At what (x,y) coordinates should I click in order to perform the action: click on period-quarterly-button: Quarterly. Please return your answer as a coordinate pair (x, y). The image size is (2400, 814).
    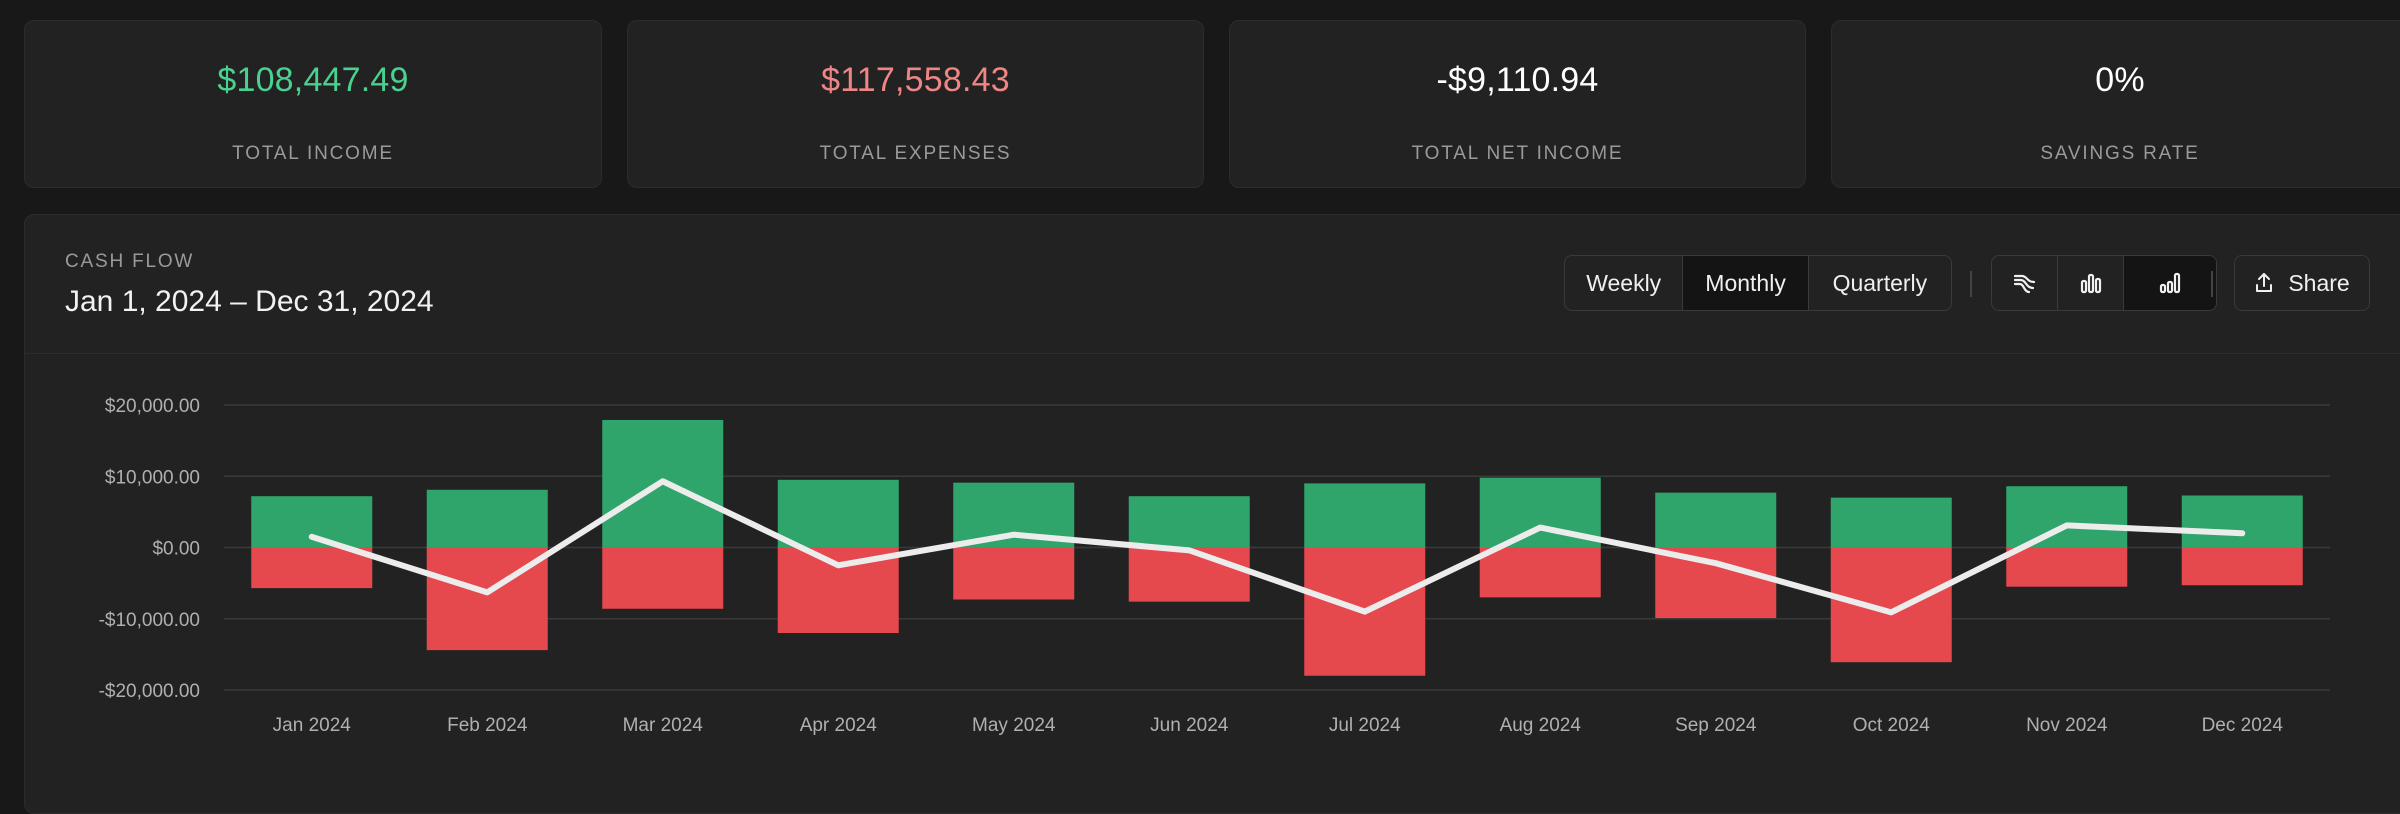
    Looking at the image, I should click on (1879, 283).